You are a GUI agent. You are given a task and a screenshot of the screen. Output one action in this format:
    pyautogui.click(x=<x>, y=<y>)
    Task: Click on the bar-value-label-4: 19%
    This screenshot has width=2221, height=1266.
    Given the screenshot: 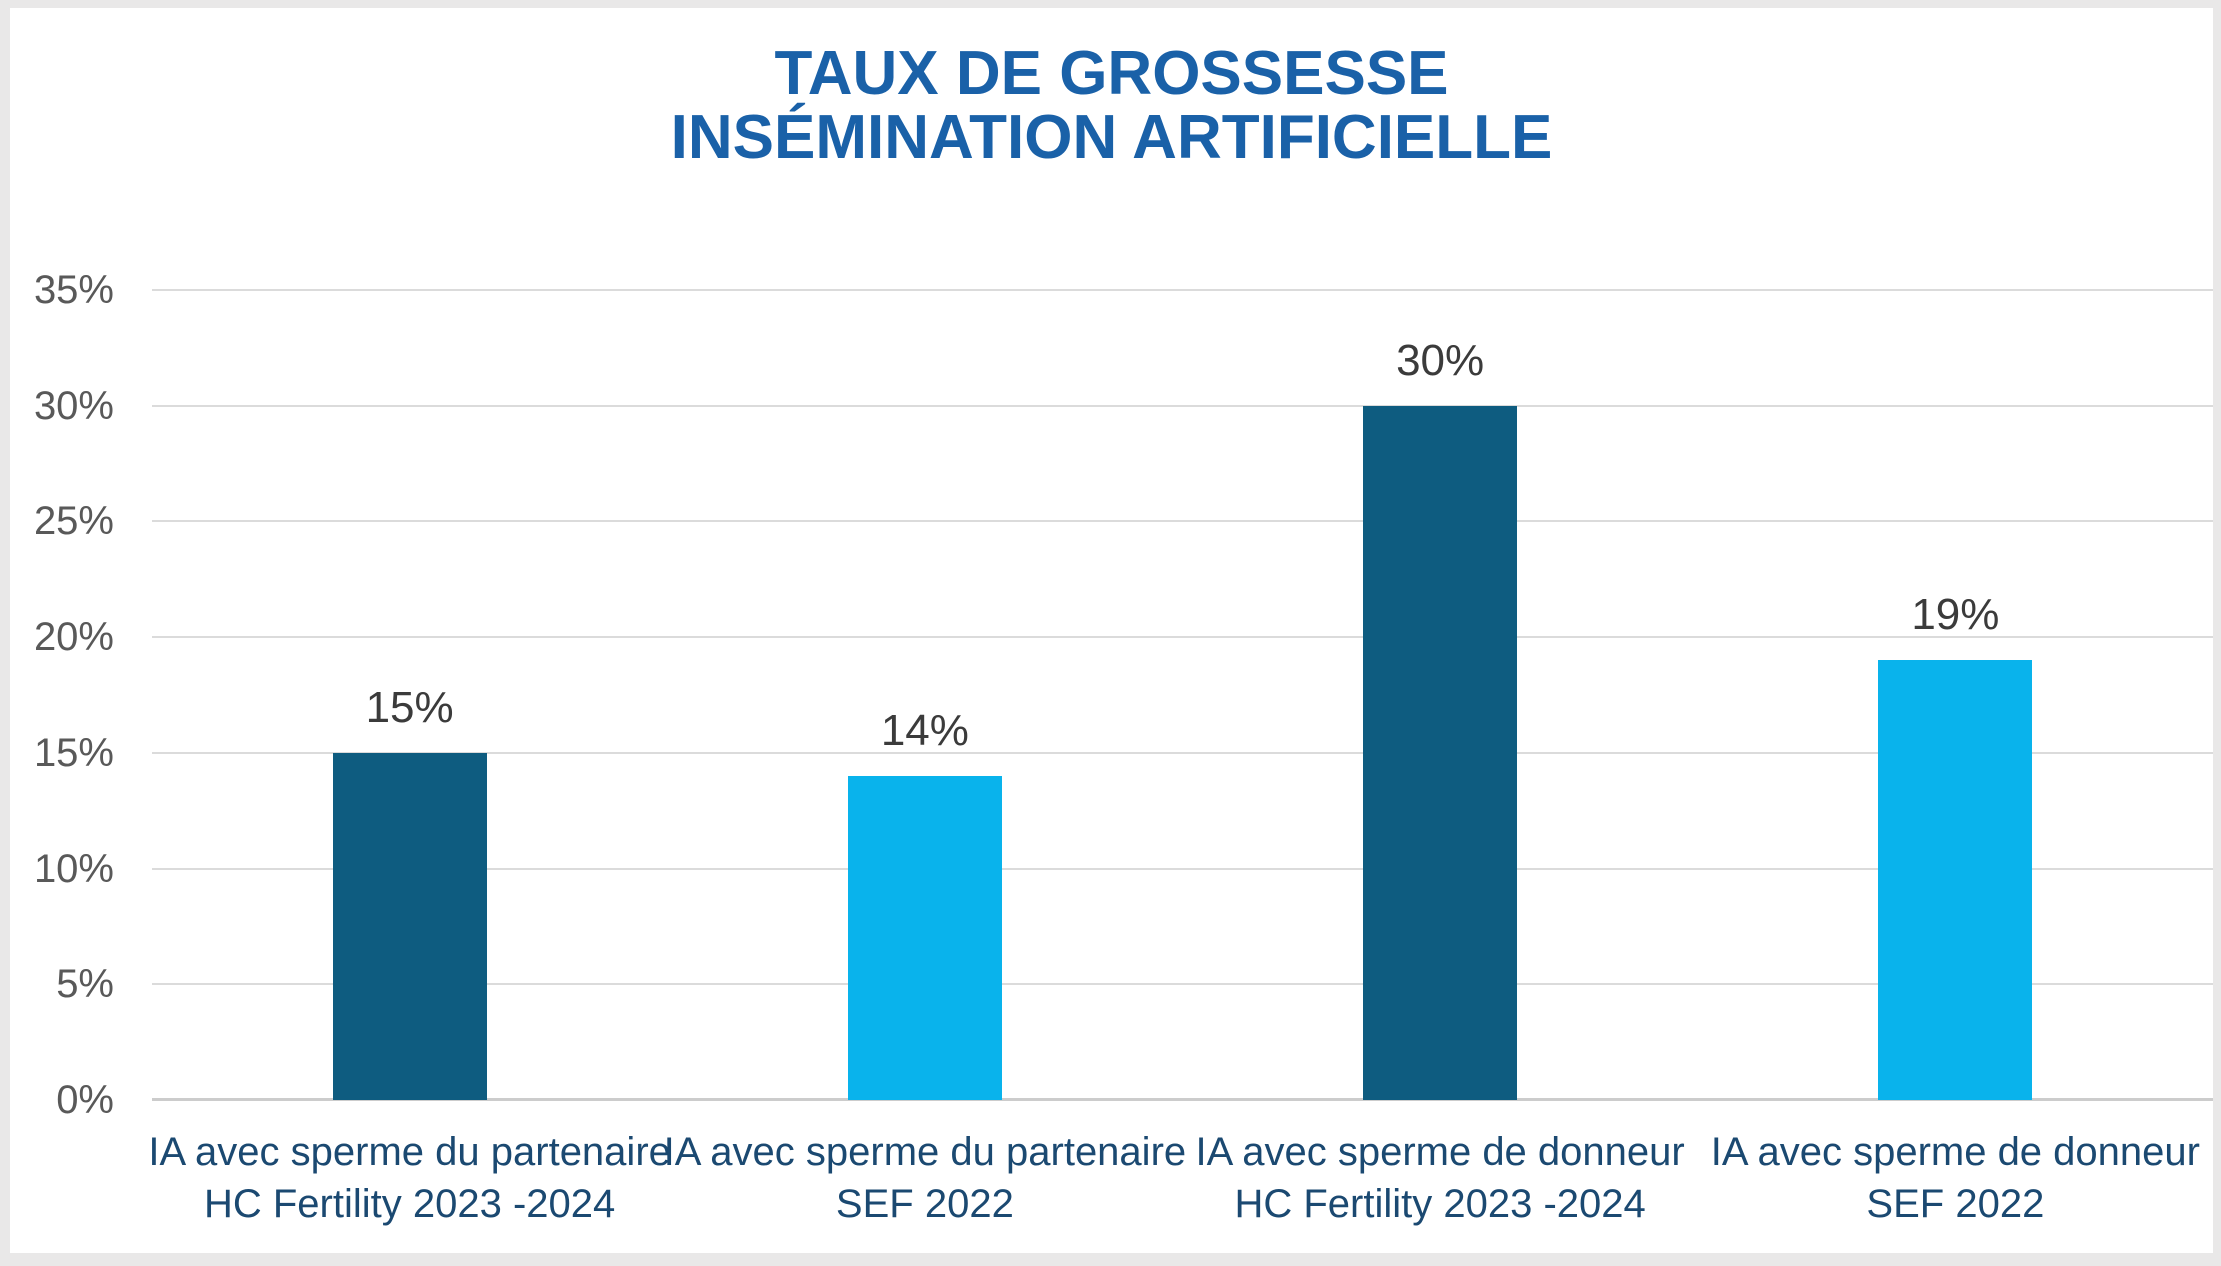 What is the action you would take?
    pyautogui.click(x=1955, y=615)
    